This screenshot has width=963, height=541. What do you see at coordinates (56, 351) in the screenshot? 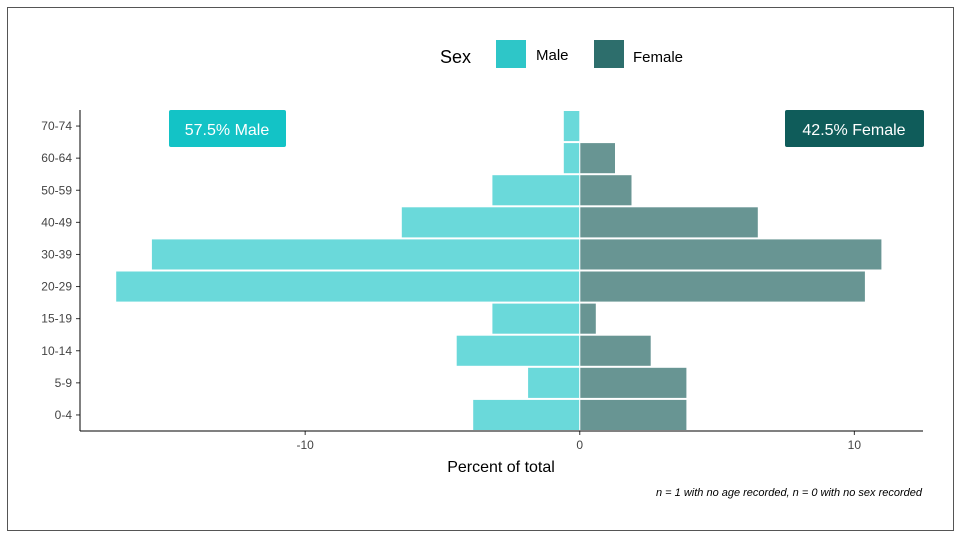
I see `y-tick-label-10-14: 10-14` at bounding box center [56, 351].